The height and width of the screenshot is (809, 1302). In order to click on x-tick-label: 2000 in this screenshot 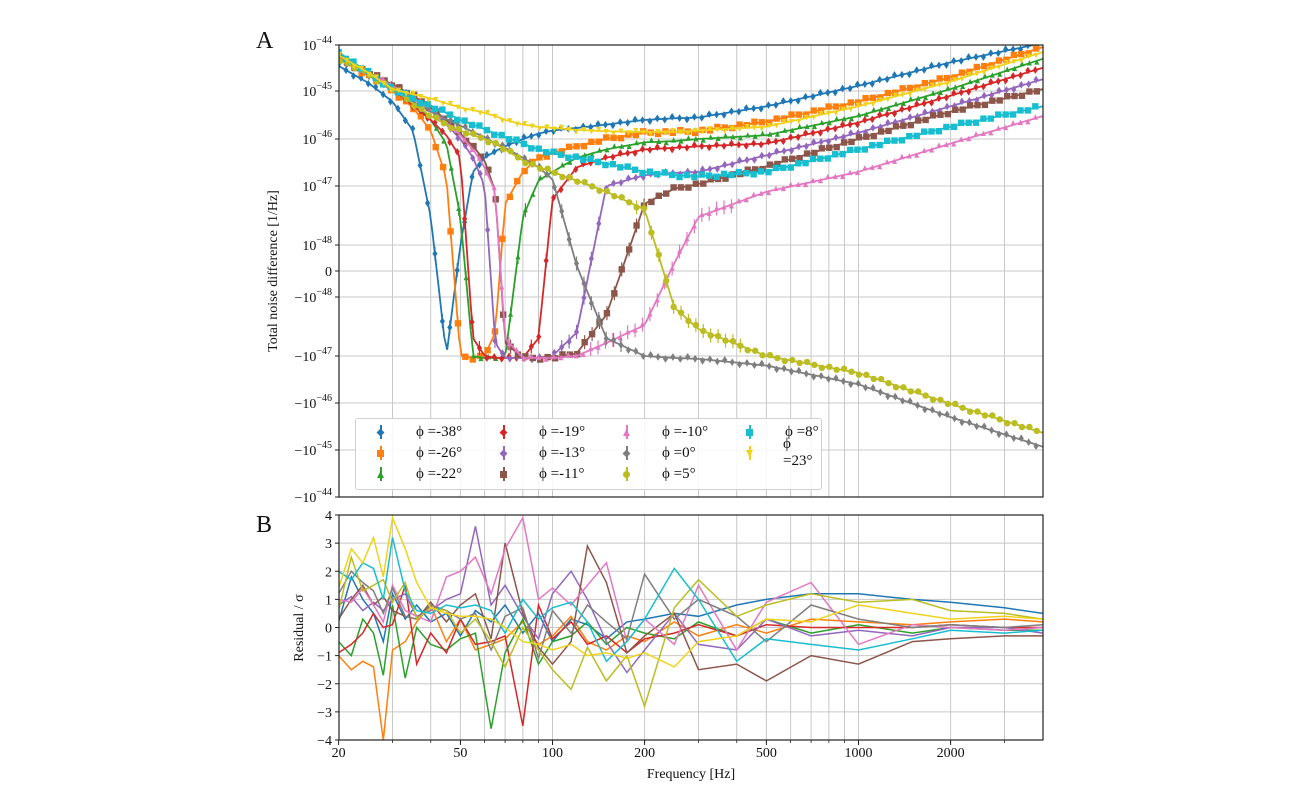, I will do `click(951, 753)`.